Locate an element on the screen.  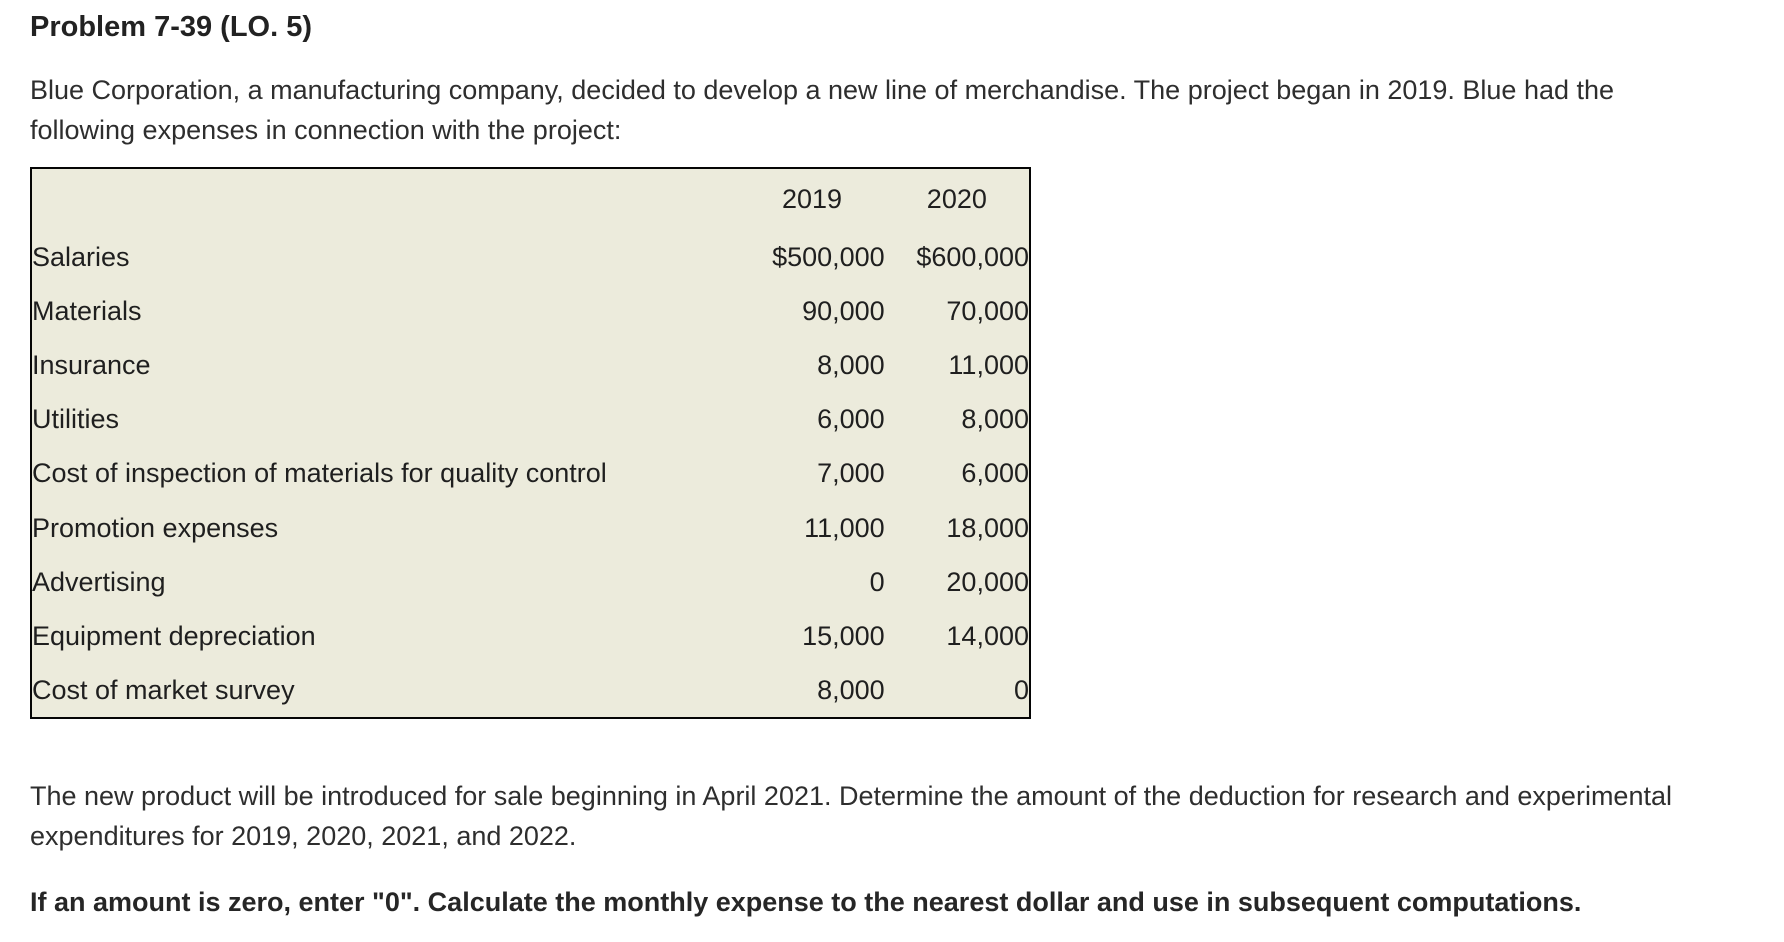
value-2019: 7,000 is located at coordinates (851, 473).